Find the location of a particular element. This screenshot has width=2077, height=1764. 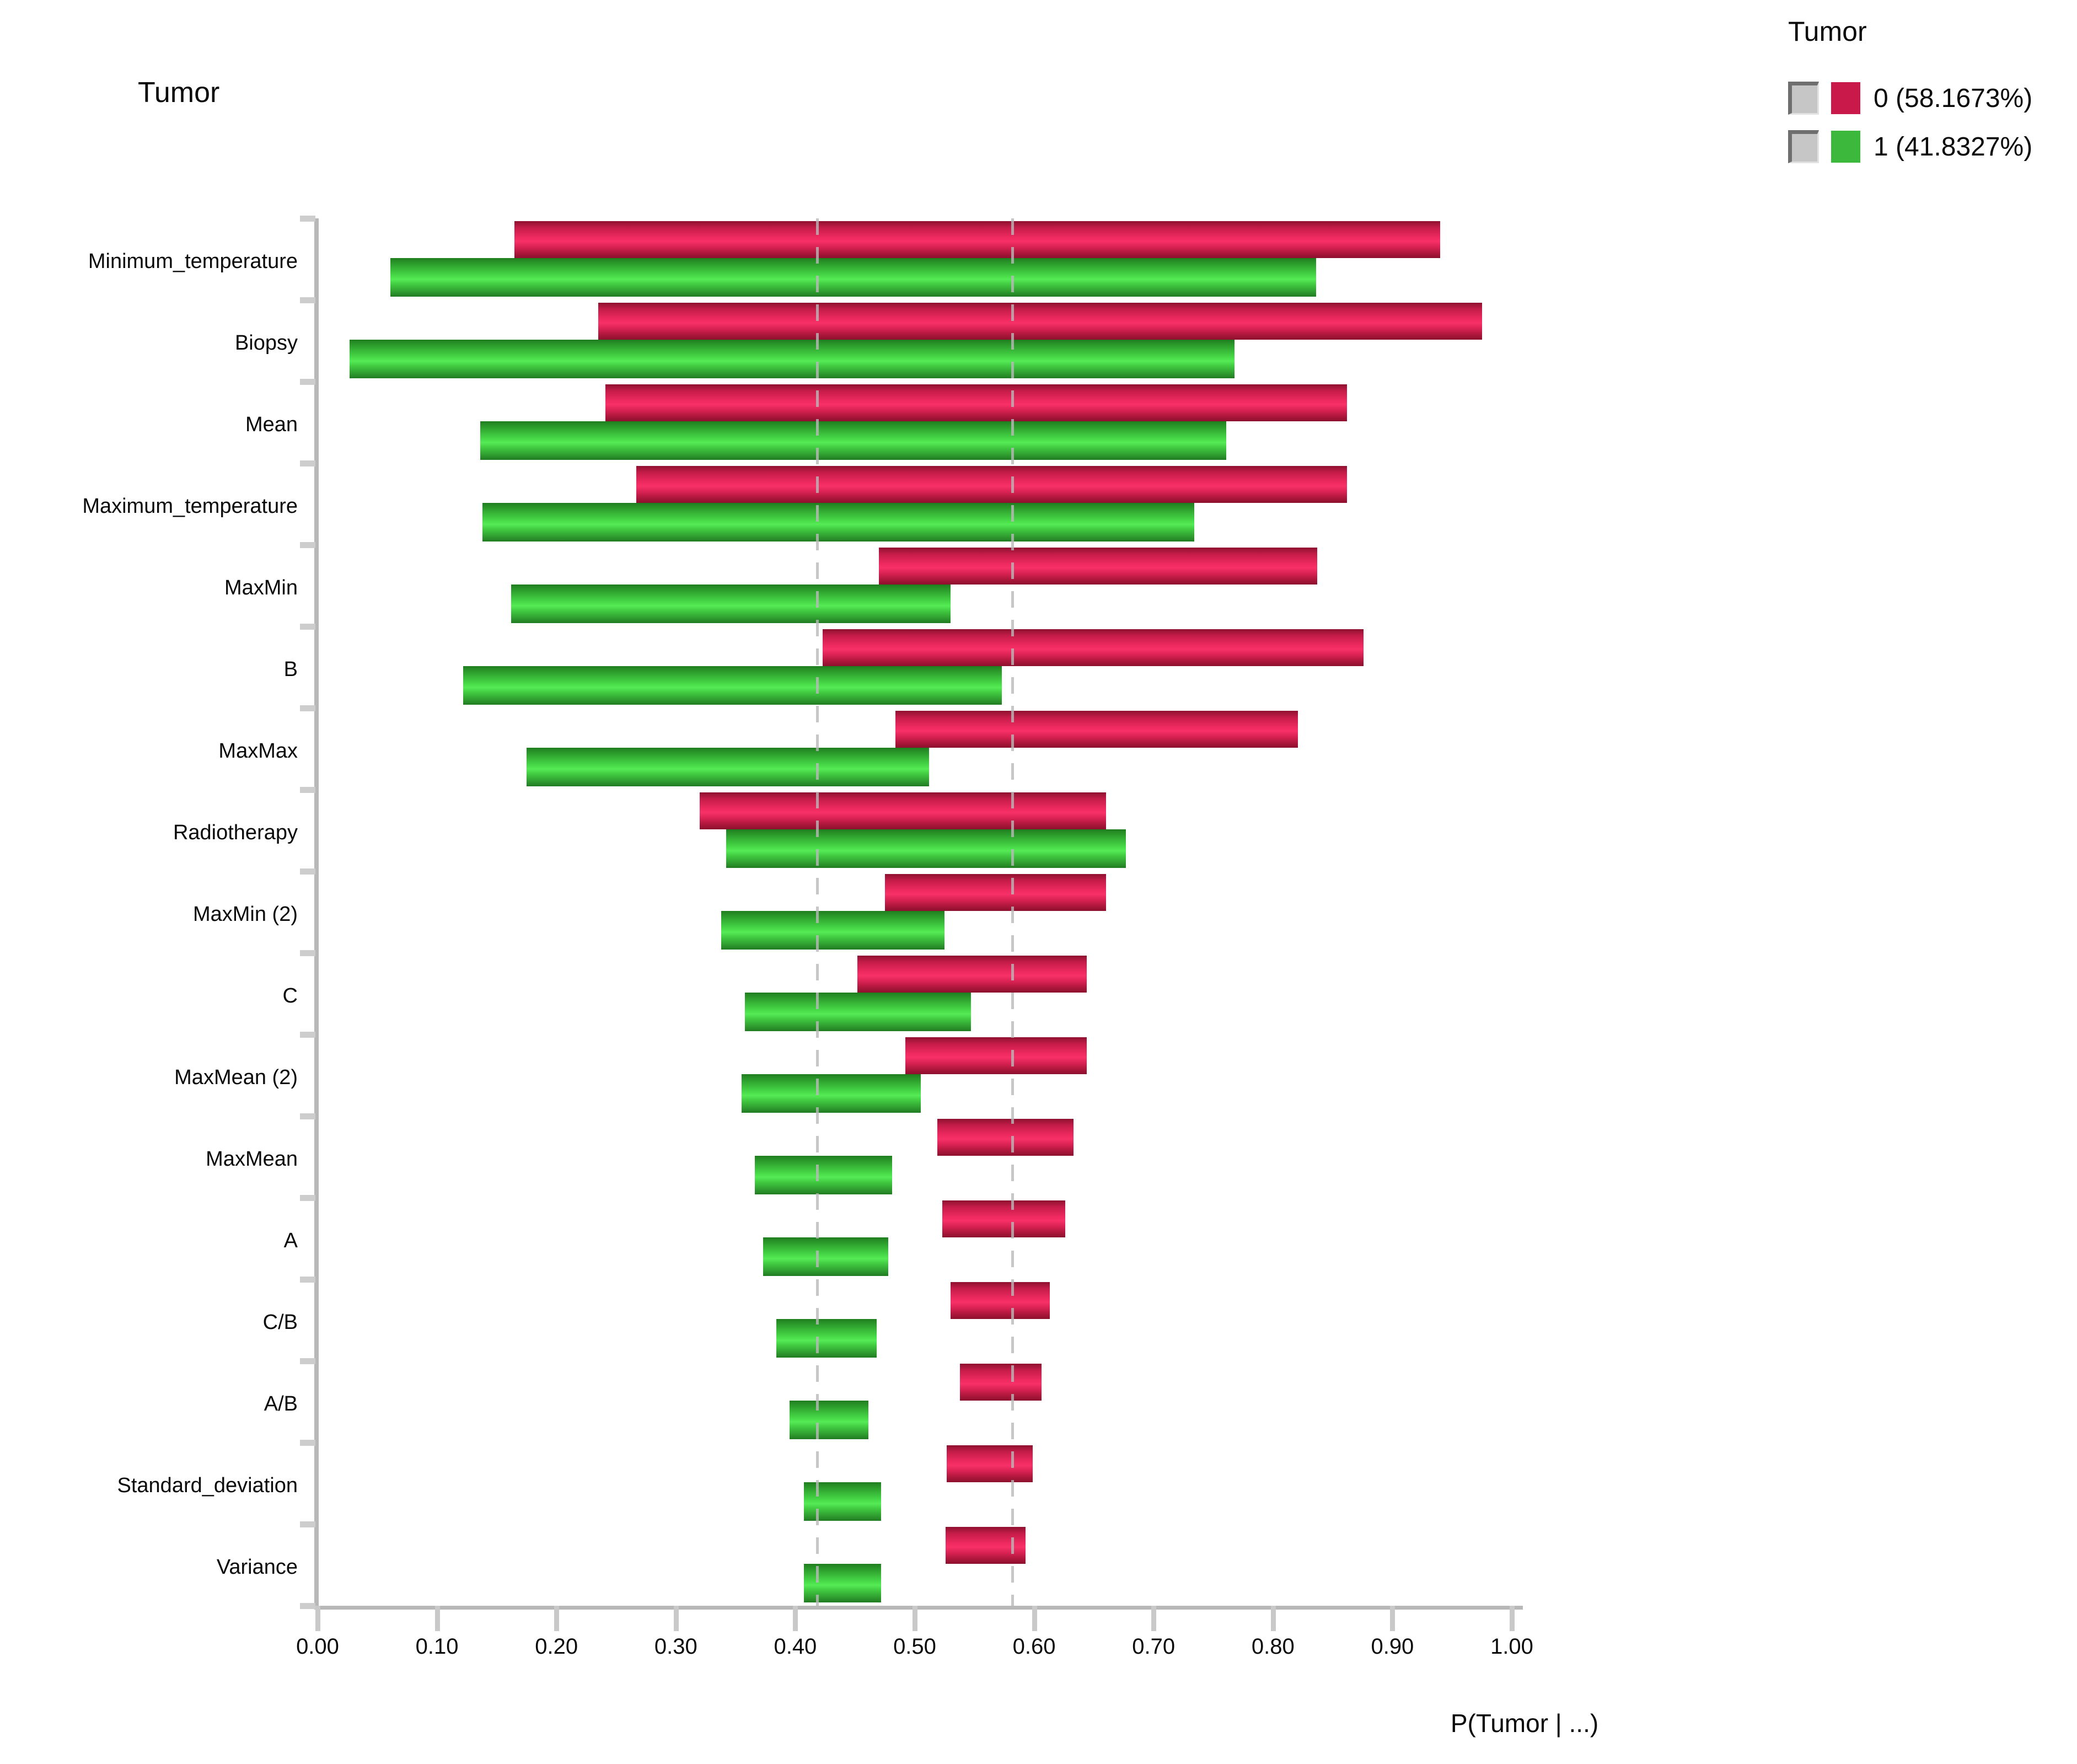

y-axis-line is located at coordinates (317, 913).